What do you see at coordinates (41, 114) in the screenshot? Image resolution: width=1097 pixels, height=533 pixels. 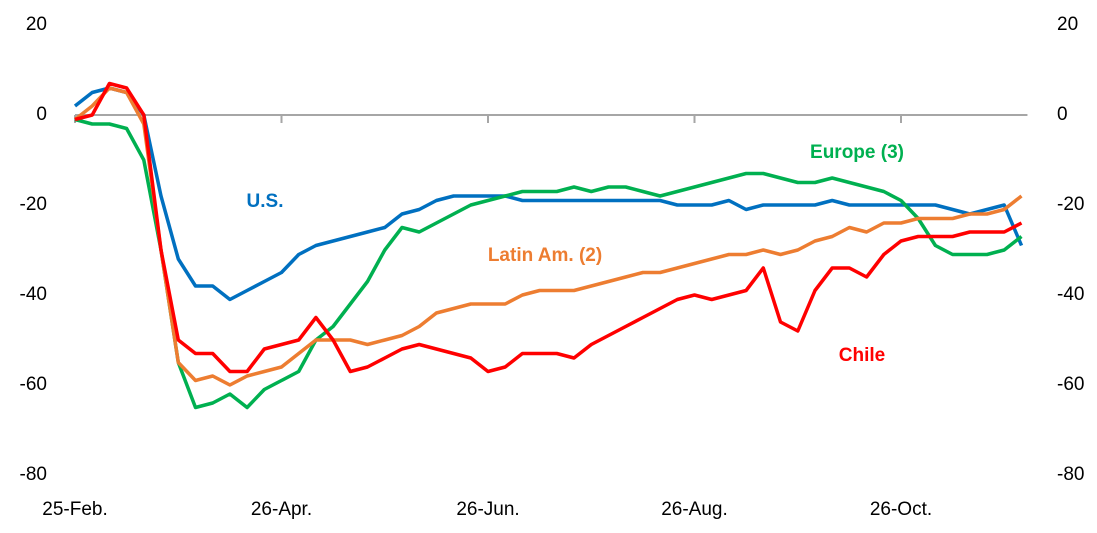 I see `y-tick-label: 0` at bounding box center [41, 114].